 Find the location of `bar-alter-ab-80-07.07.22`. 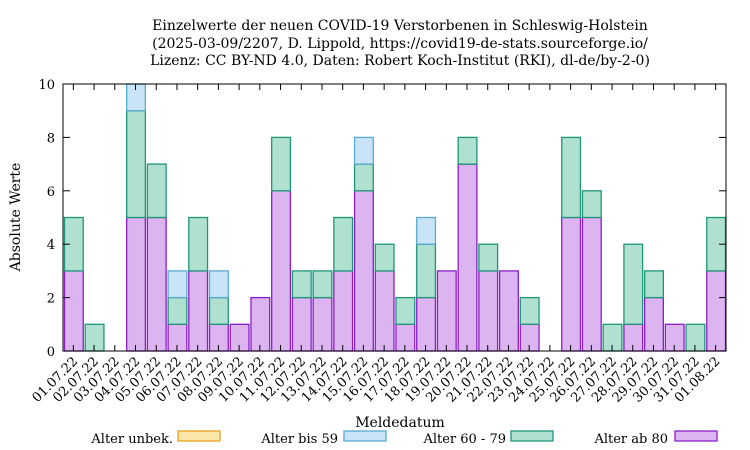

bar-alter-ab-80-07.07.22 is located at coordinates (198, 311).